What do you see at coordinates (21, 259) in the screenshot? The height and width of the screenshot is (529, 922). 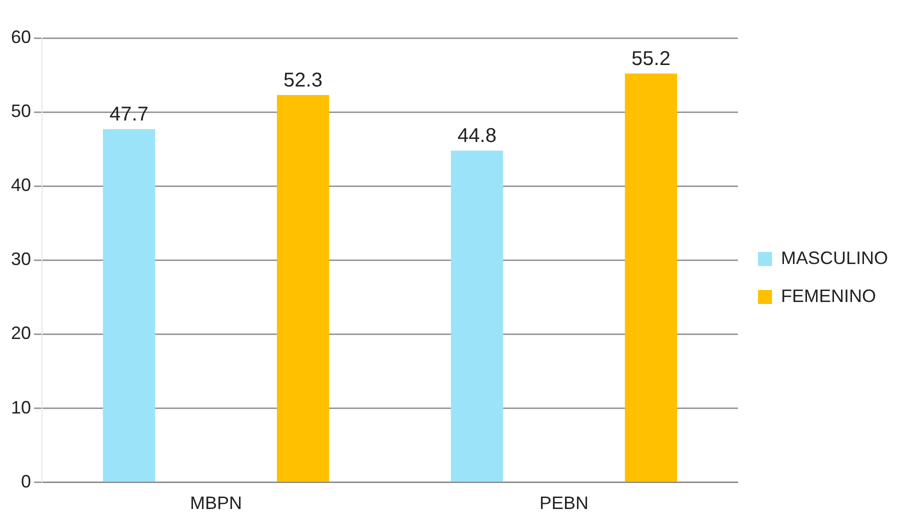 I see `y-tick-label: 30` at bounding box center [21, 259].